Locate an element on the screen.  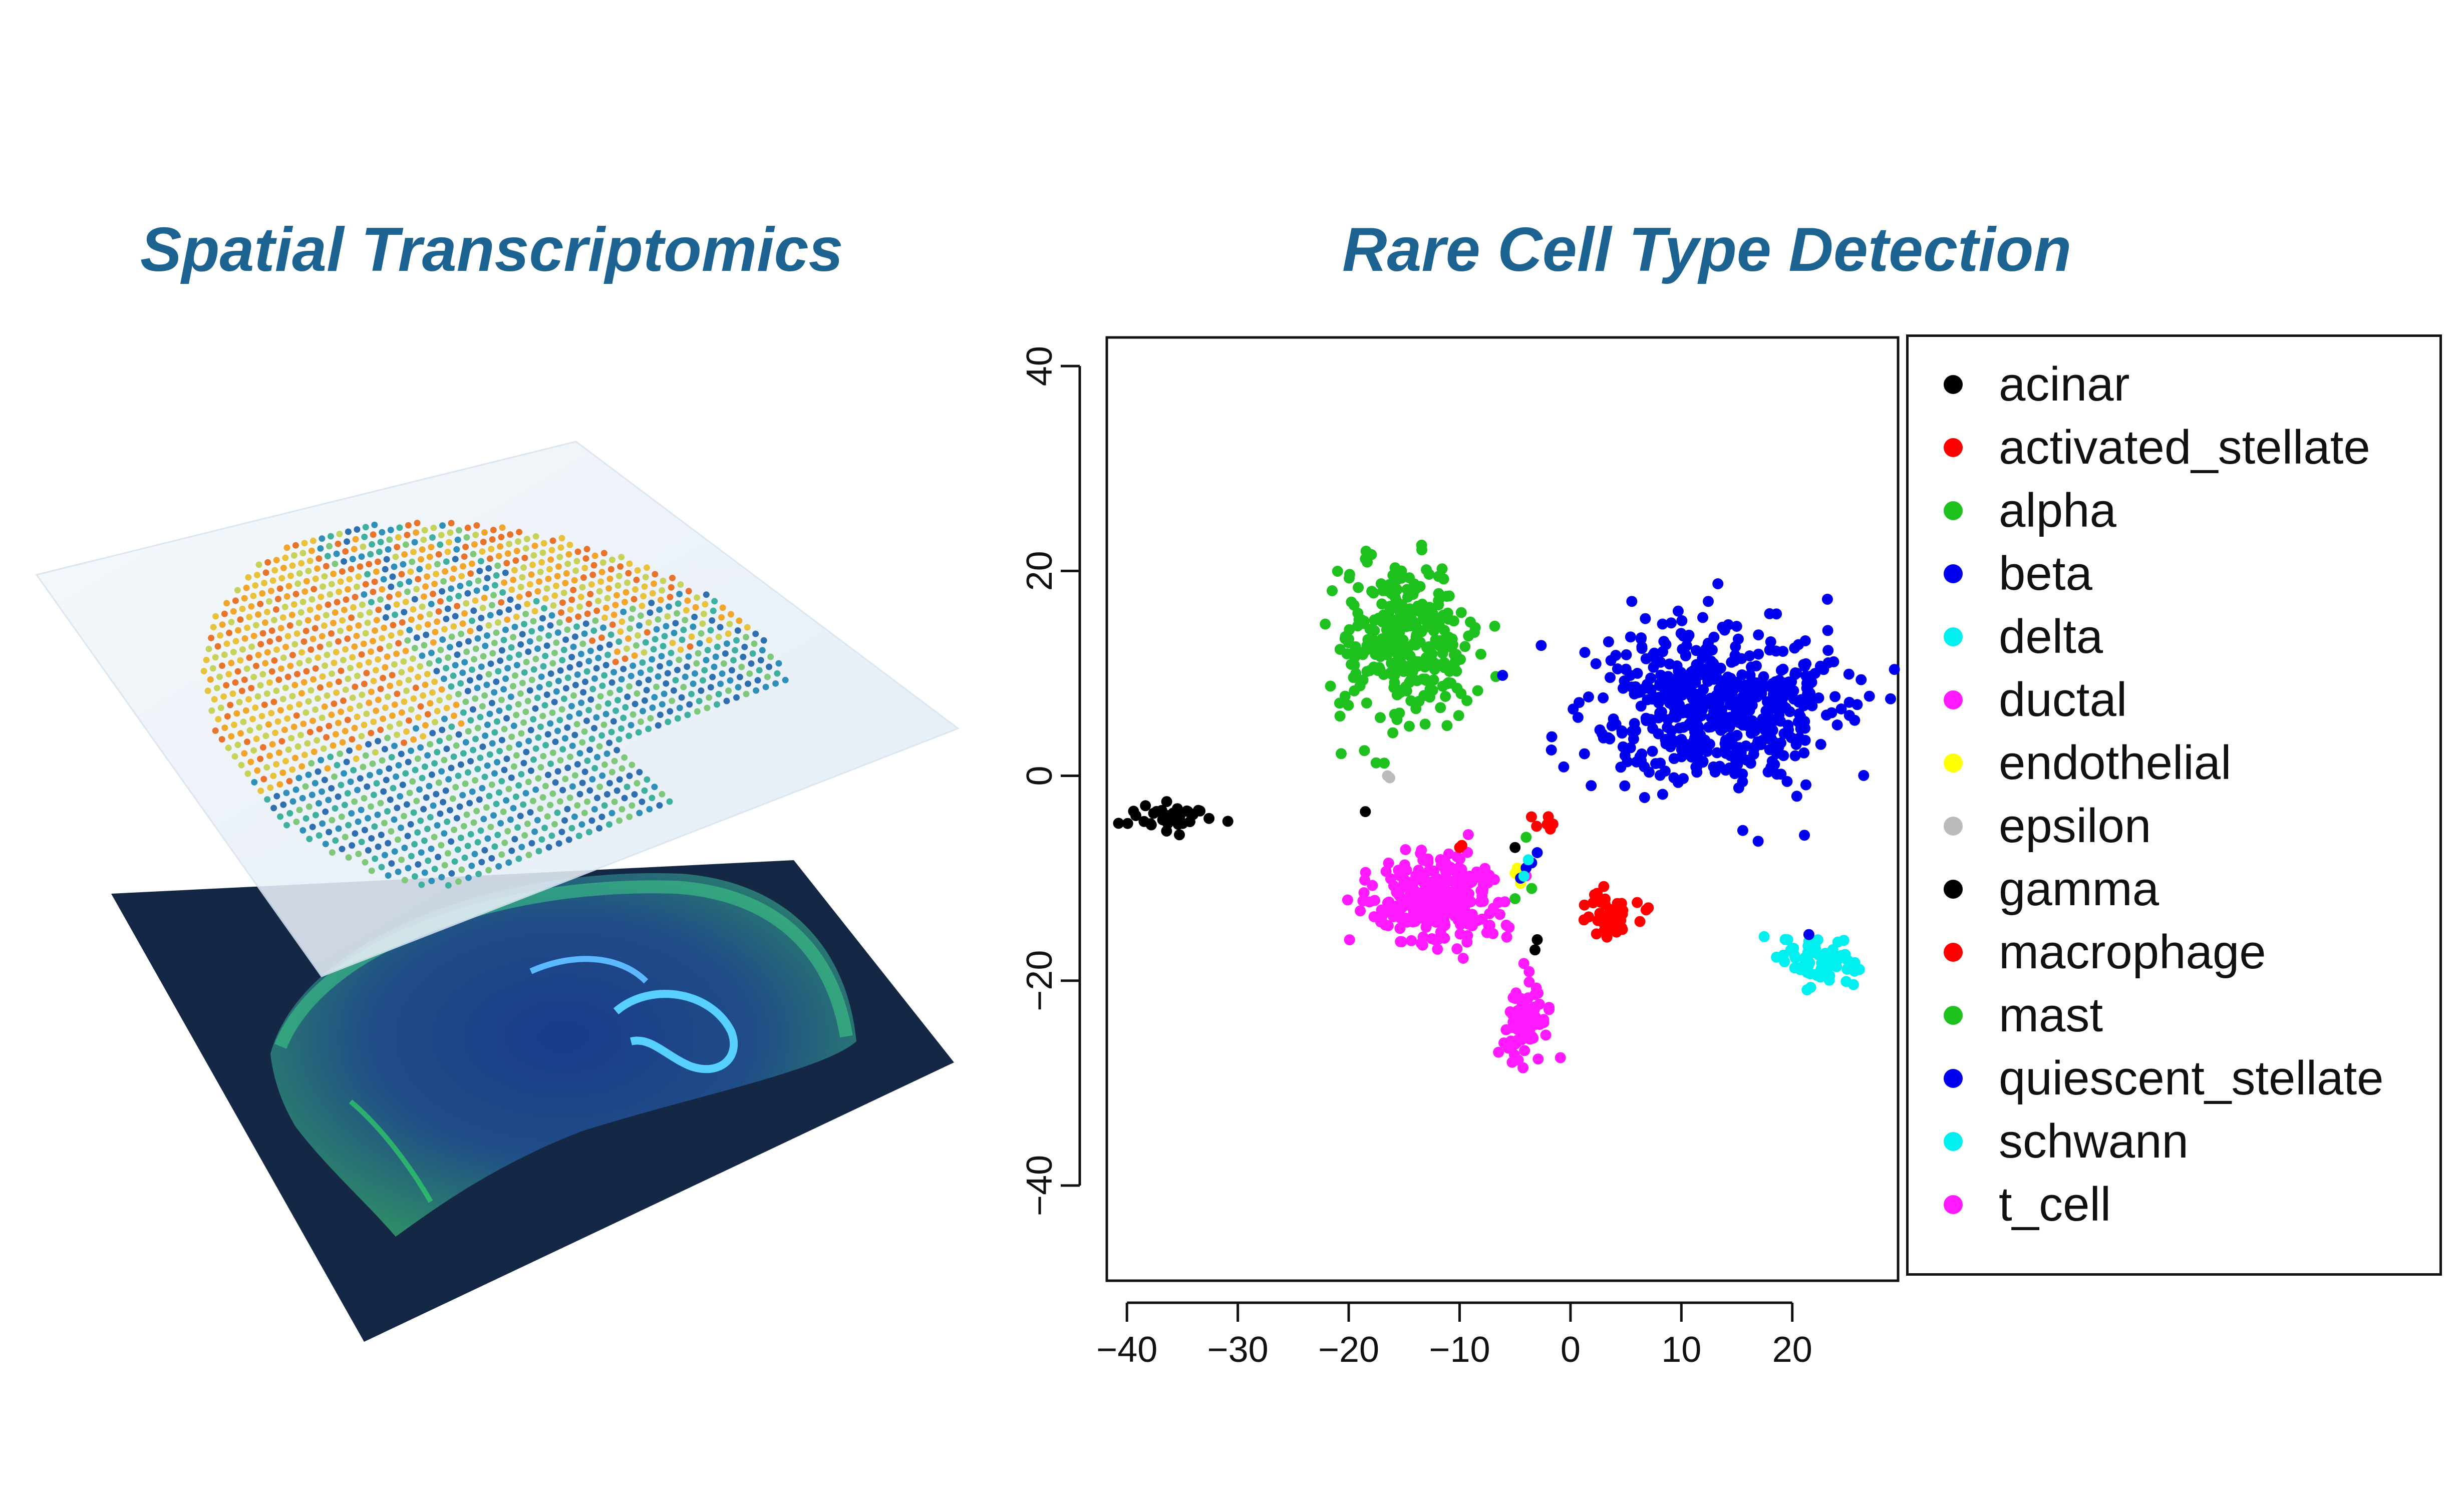
point-acinar is located at coordinates (1150, 824).